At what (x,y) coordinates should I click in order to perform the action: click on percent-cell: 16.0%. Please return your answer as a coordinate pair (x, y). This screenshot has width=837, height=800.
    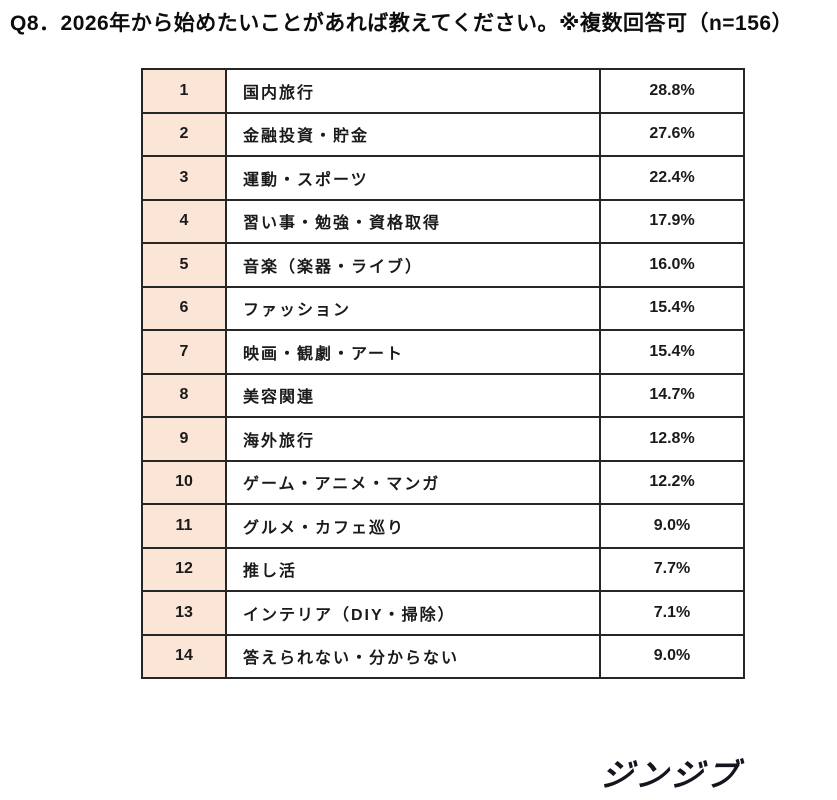
    Looking at the image, I should click on (672, 265).